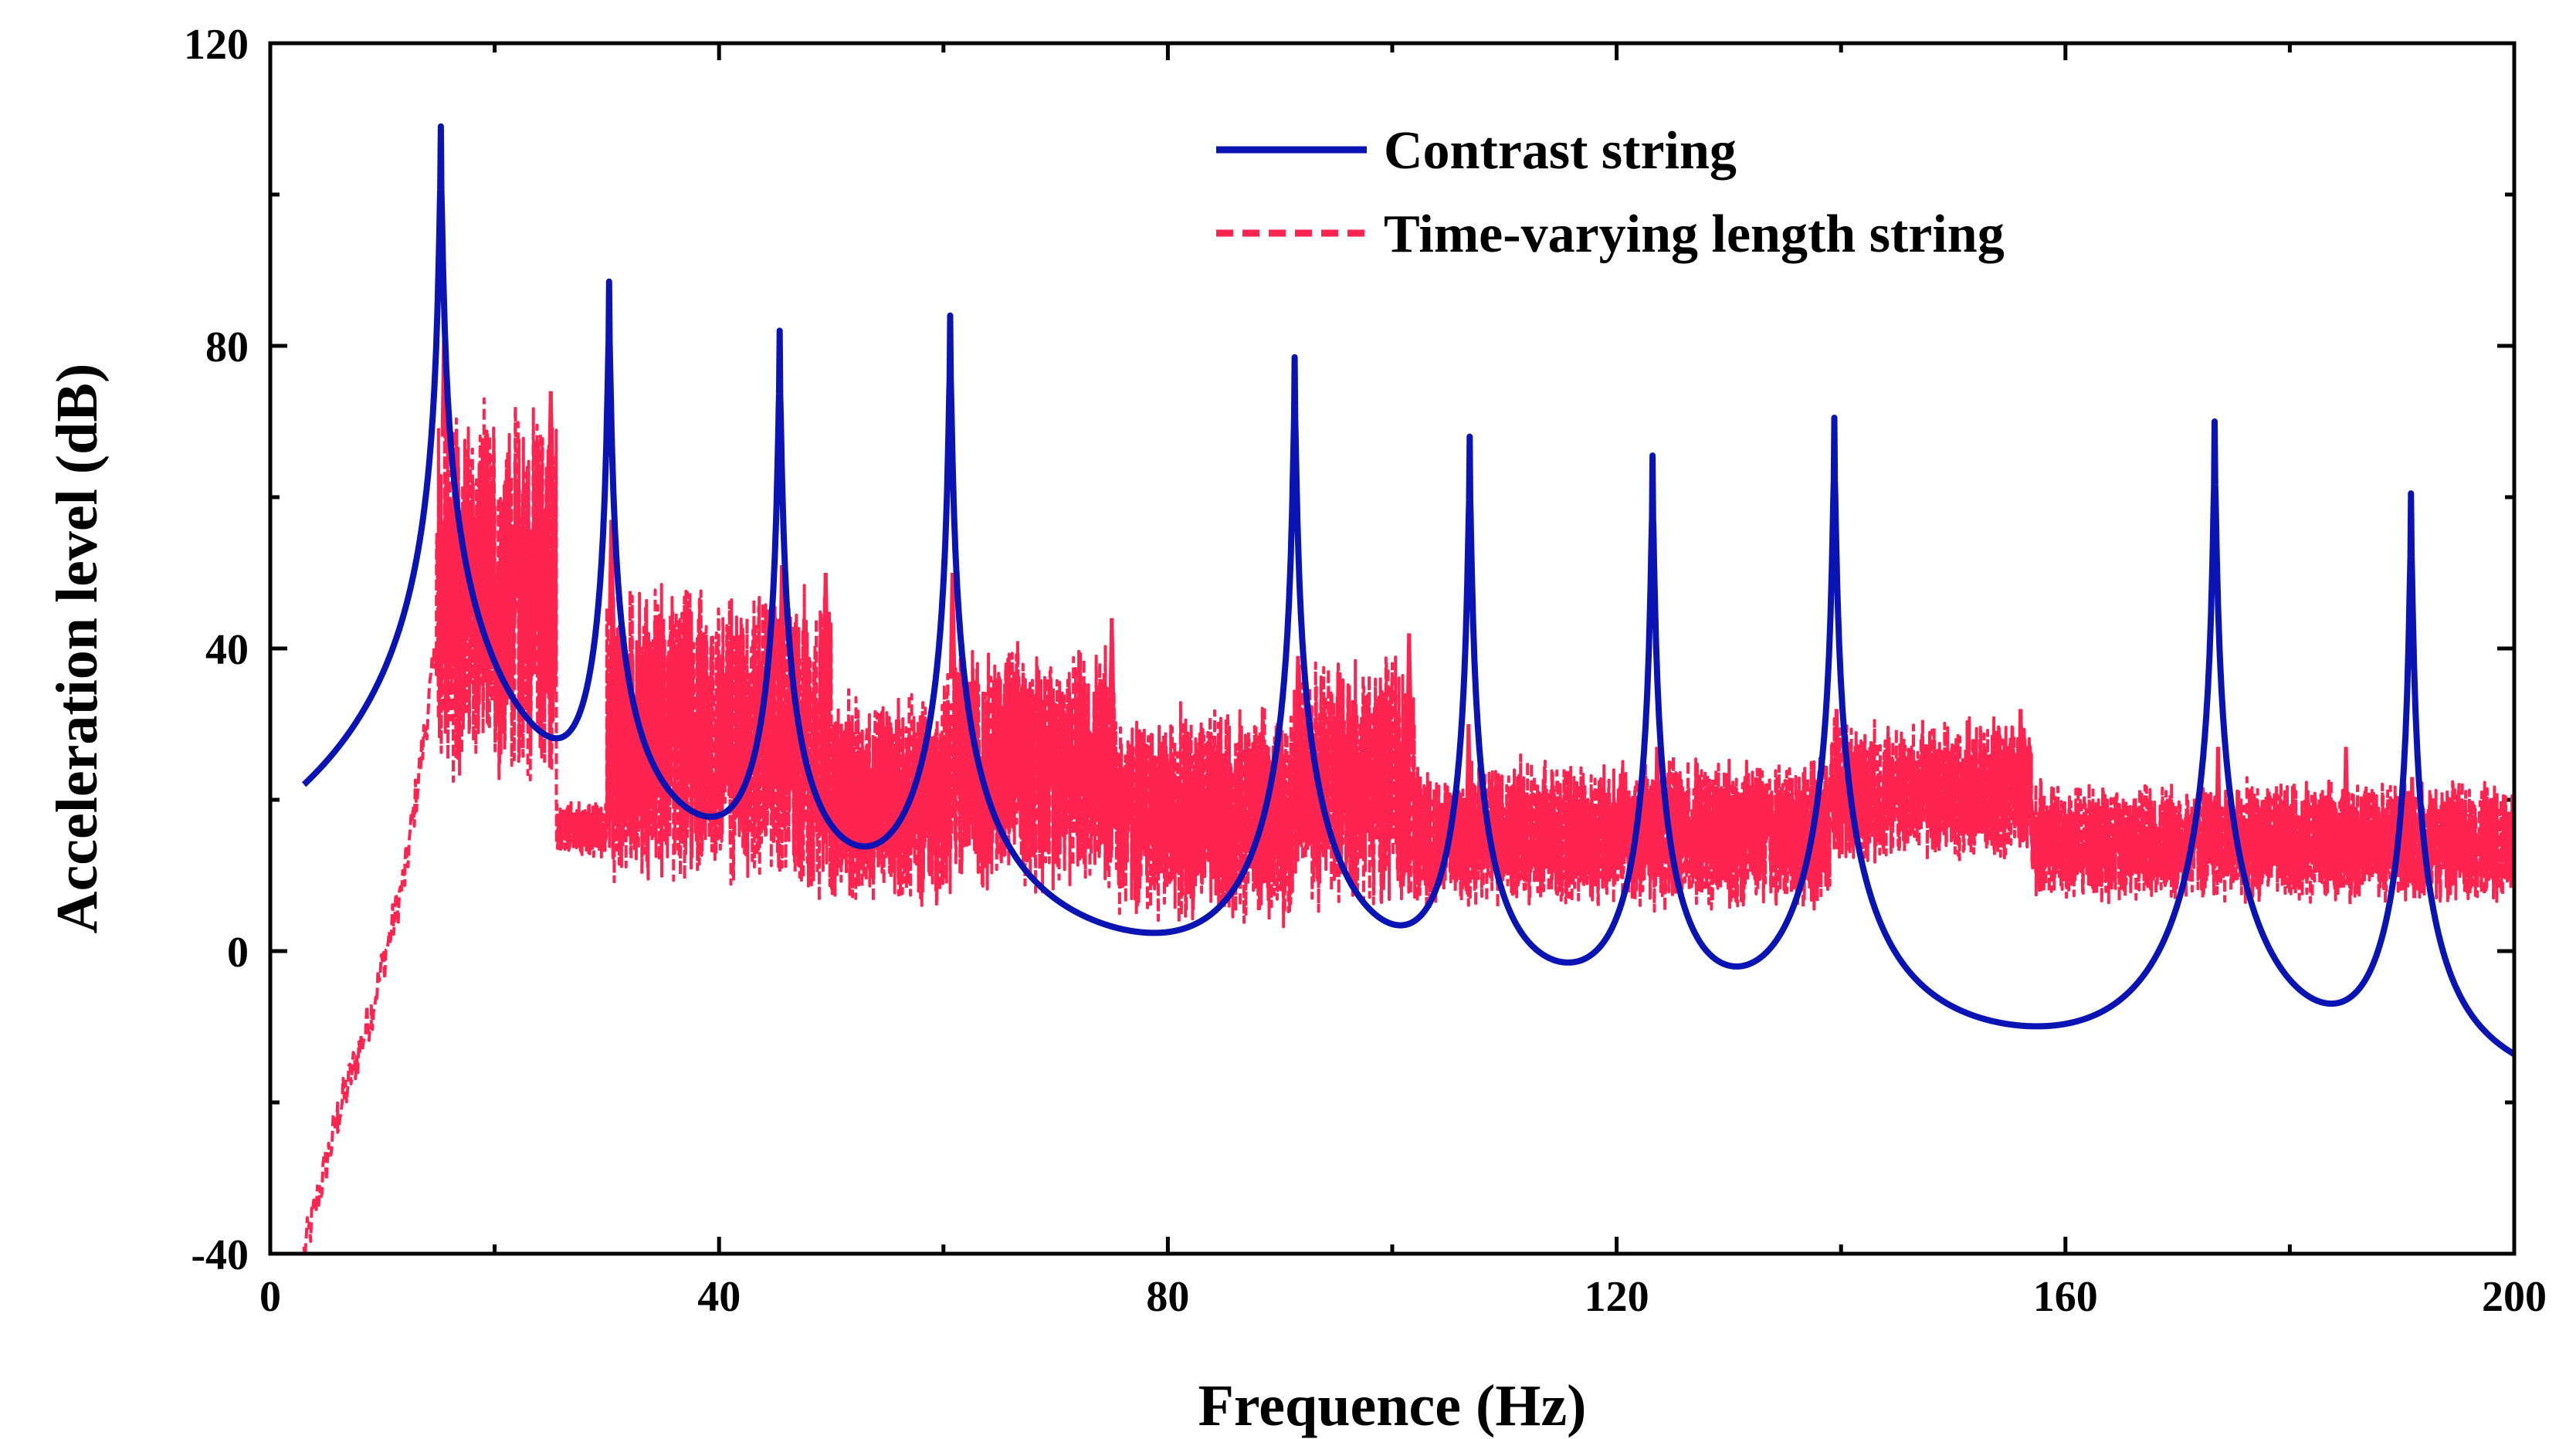 Image resolution: width=2576 pixels, height=1439 pixels. What do you see at coordinates (1392, 1405) in the screenshot?
I see `x-axis-title: Frequence (Hz)` at bounding box center [1392, 1405].